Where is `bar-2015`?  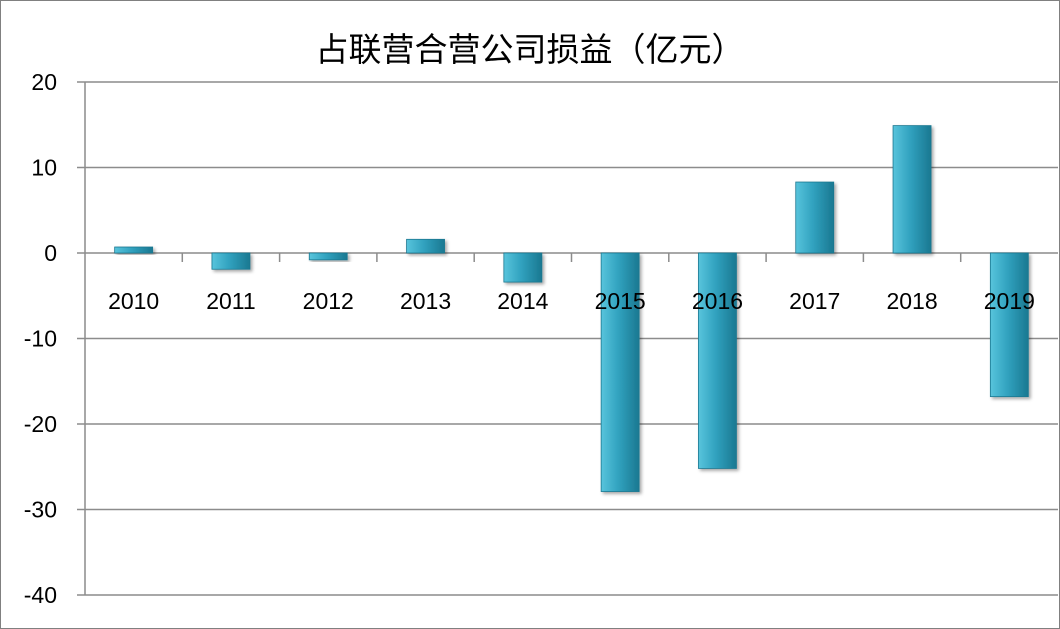
bar-2015 is located at coordinates (620, 372).